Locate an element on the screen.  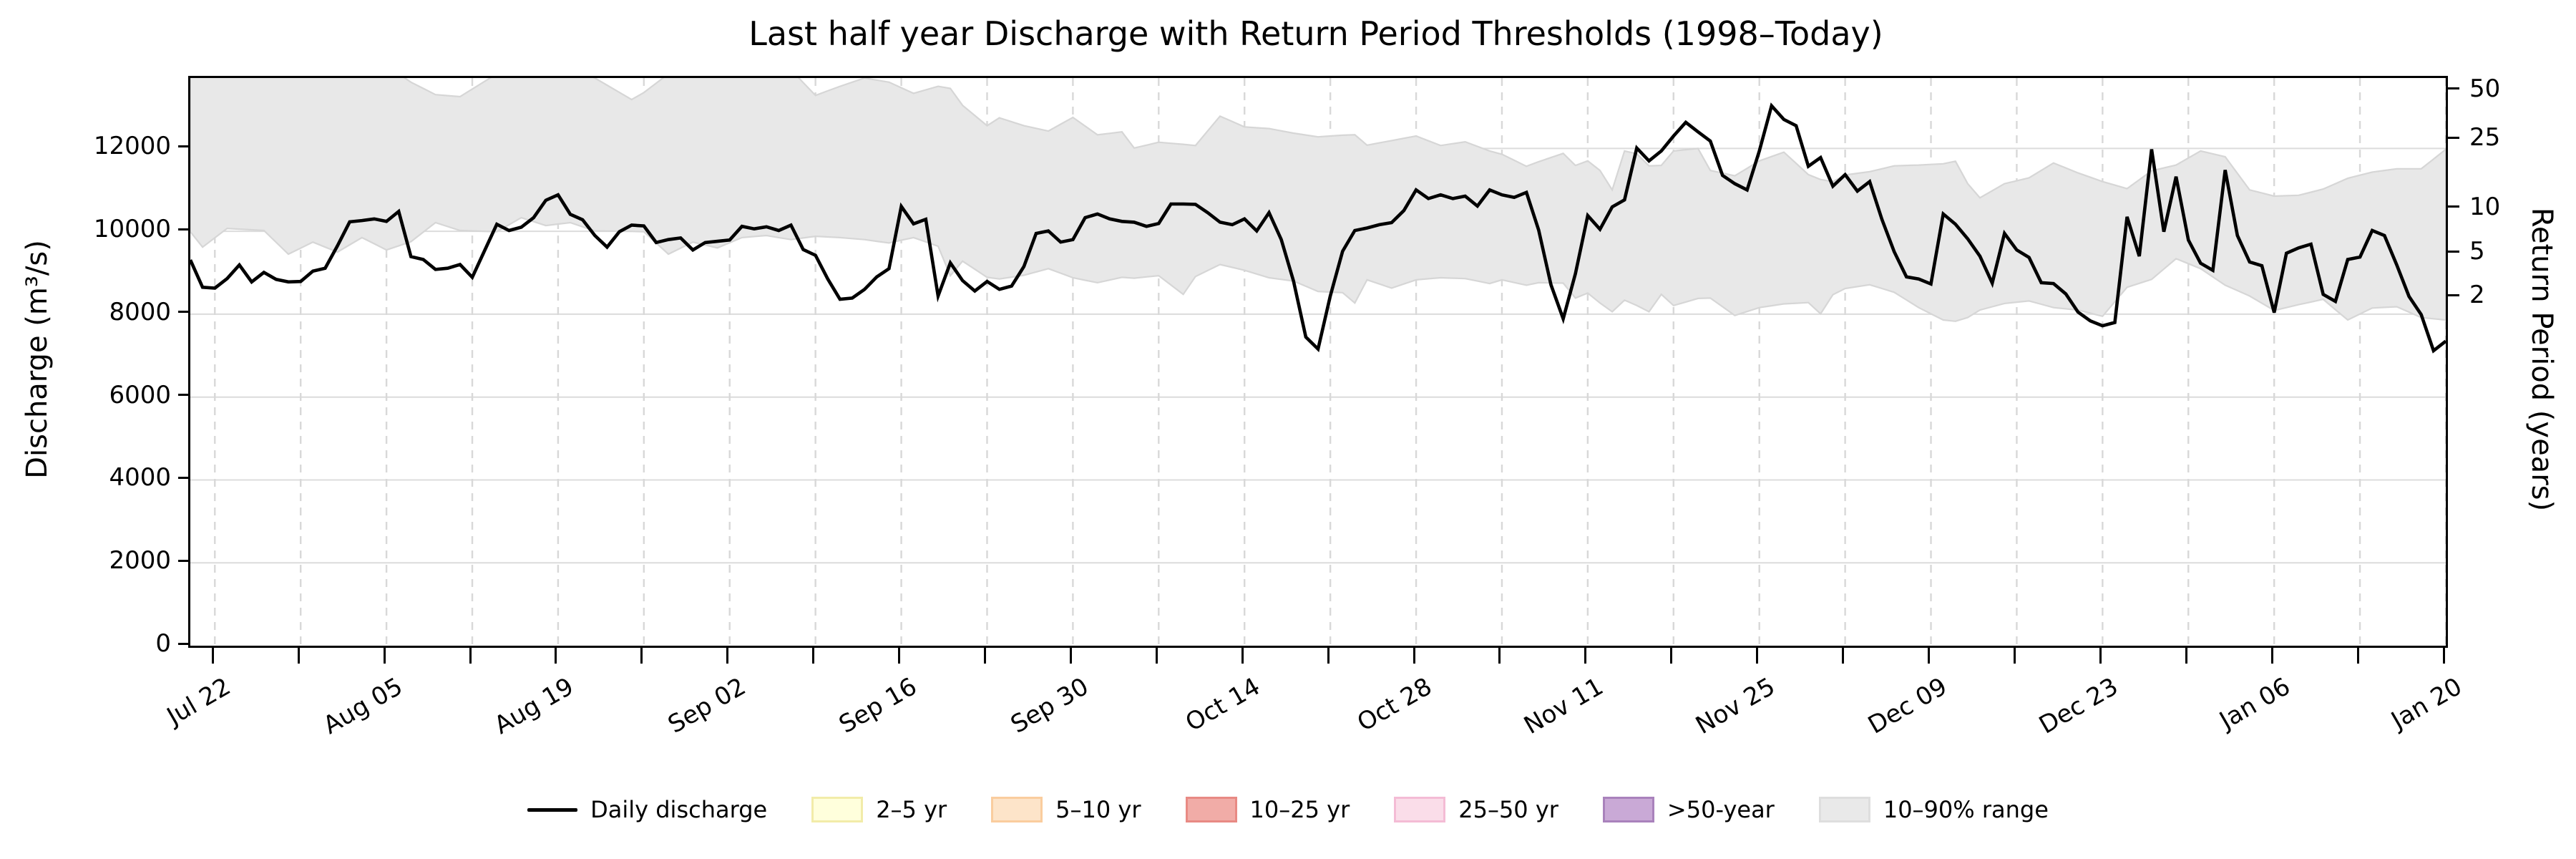
legend-item: Daily discharge is located at coordinates (647, 809).